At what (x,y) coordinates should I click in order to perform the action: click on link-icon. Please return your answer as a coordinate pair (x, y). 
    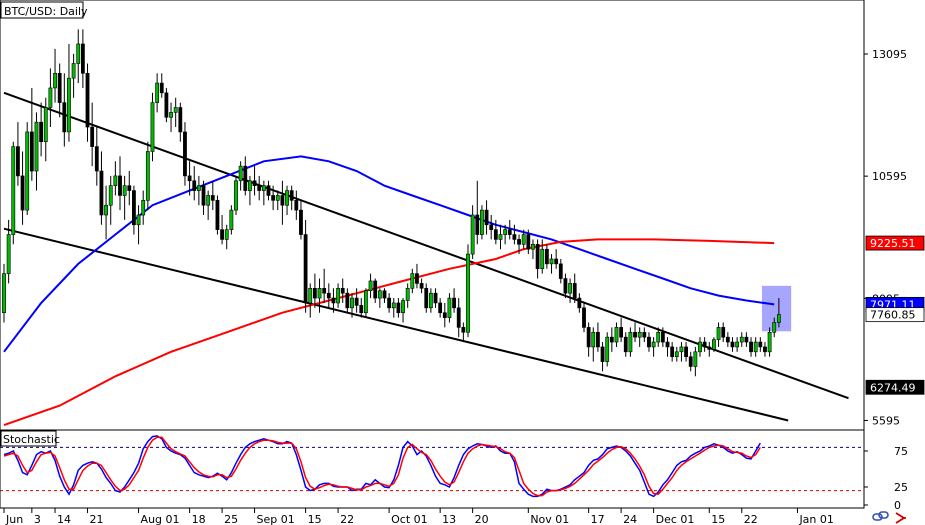
    Looking at the image, I should click on (880, 516).